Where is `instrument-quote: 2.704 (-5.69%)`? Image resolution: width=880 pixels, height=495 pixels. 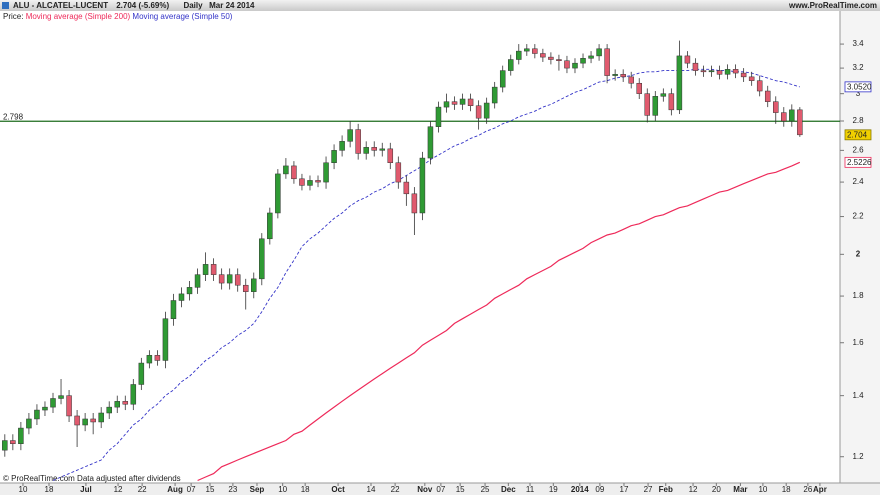
instrument-quote: 2.704 (-5.69%) is located at coordinates (142, 5).